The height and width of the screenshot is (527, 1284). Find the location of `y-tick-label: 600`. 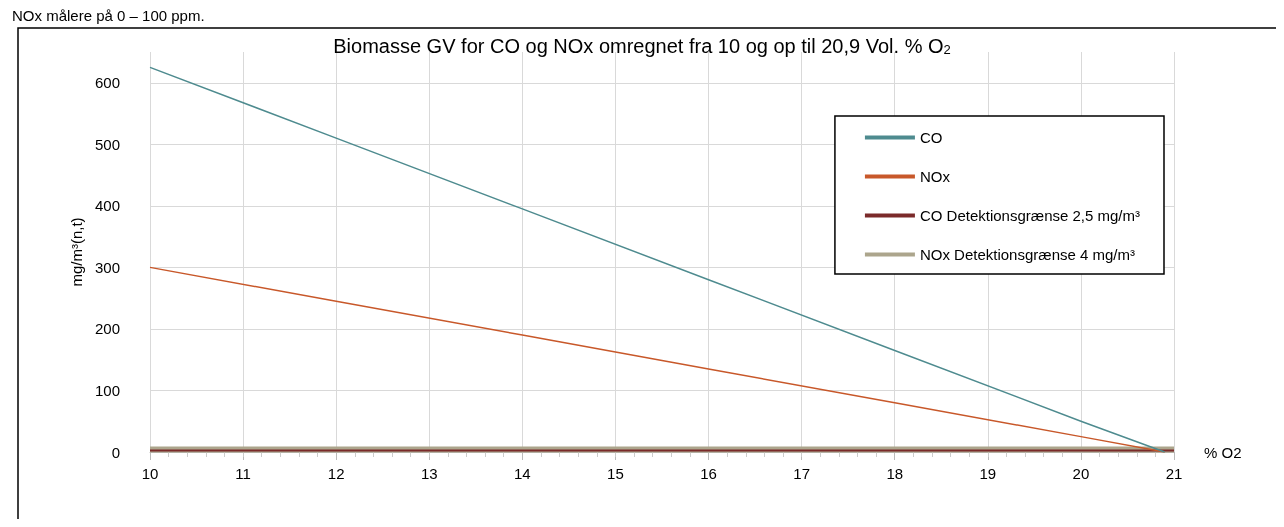

y-tick-label: 600 is located at coordinates (107, 83).